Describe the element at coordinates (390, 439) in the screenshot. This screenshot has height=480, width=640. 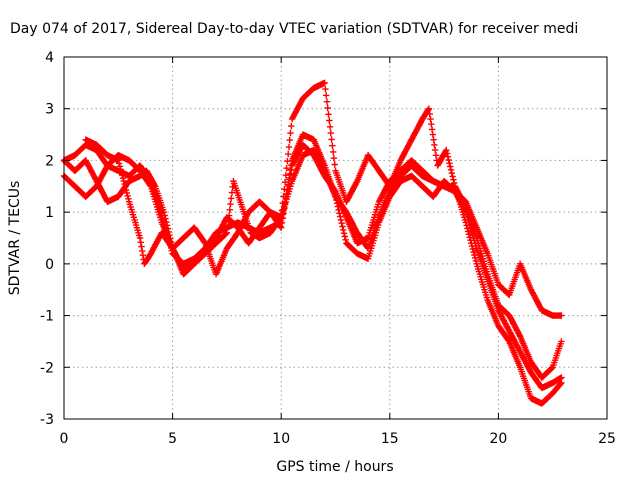
I see `x-tick-label: 15` at that location.